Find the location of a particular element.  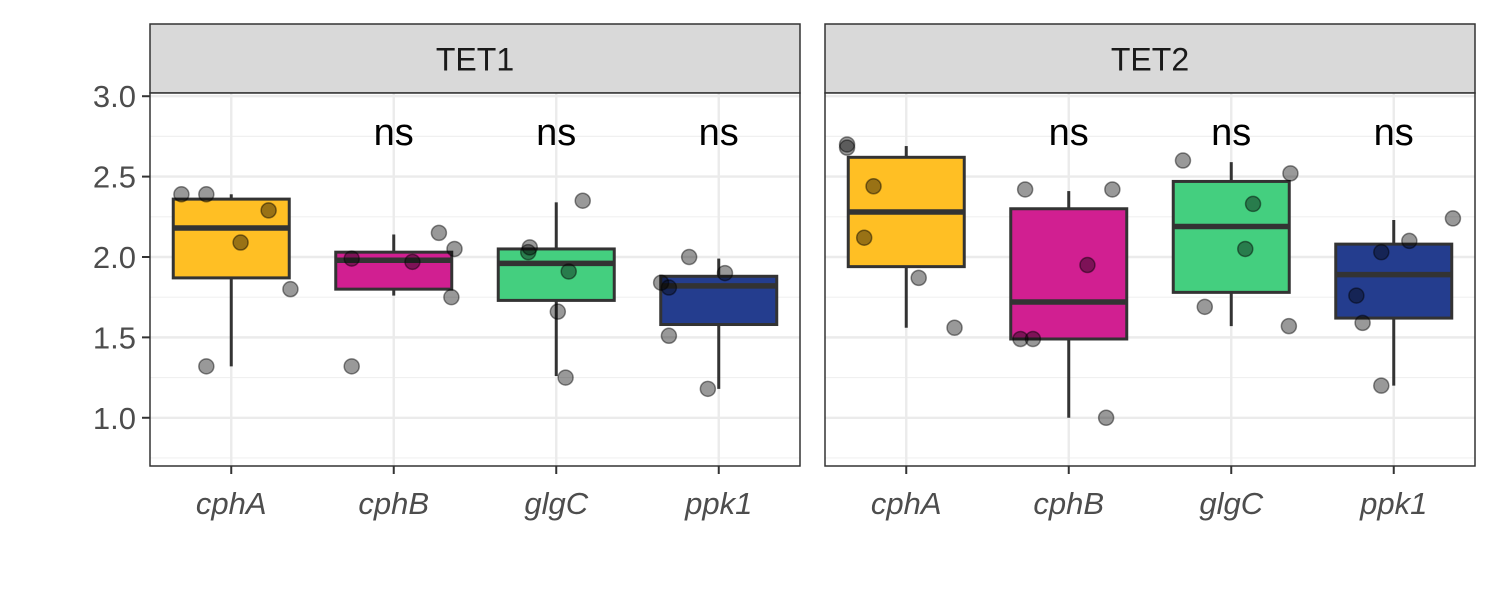

y-tick-label: 1.0 is located at coordinates (114, 418).